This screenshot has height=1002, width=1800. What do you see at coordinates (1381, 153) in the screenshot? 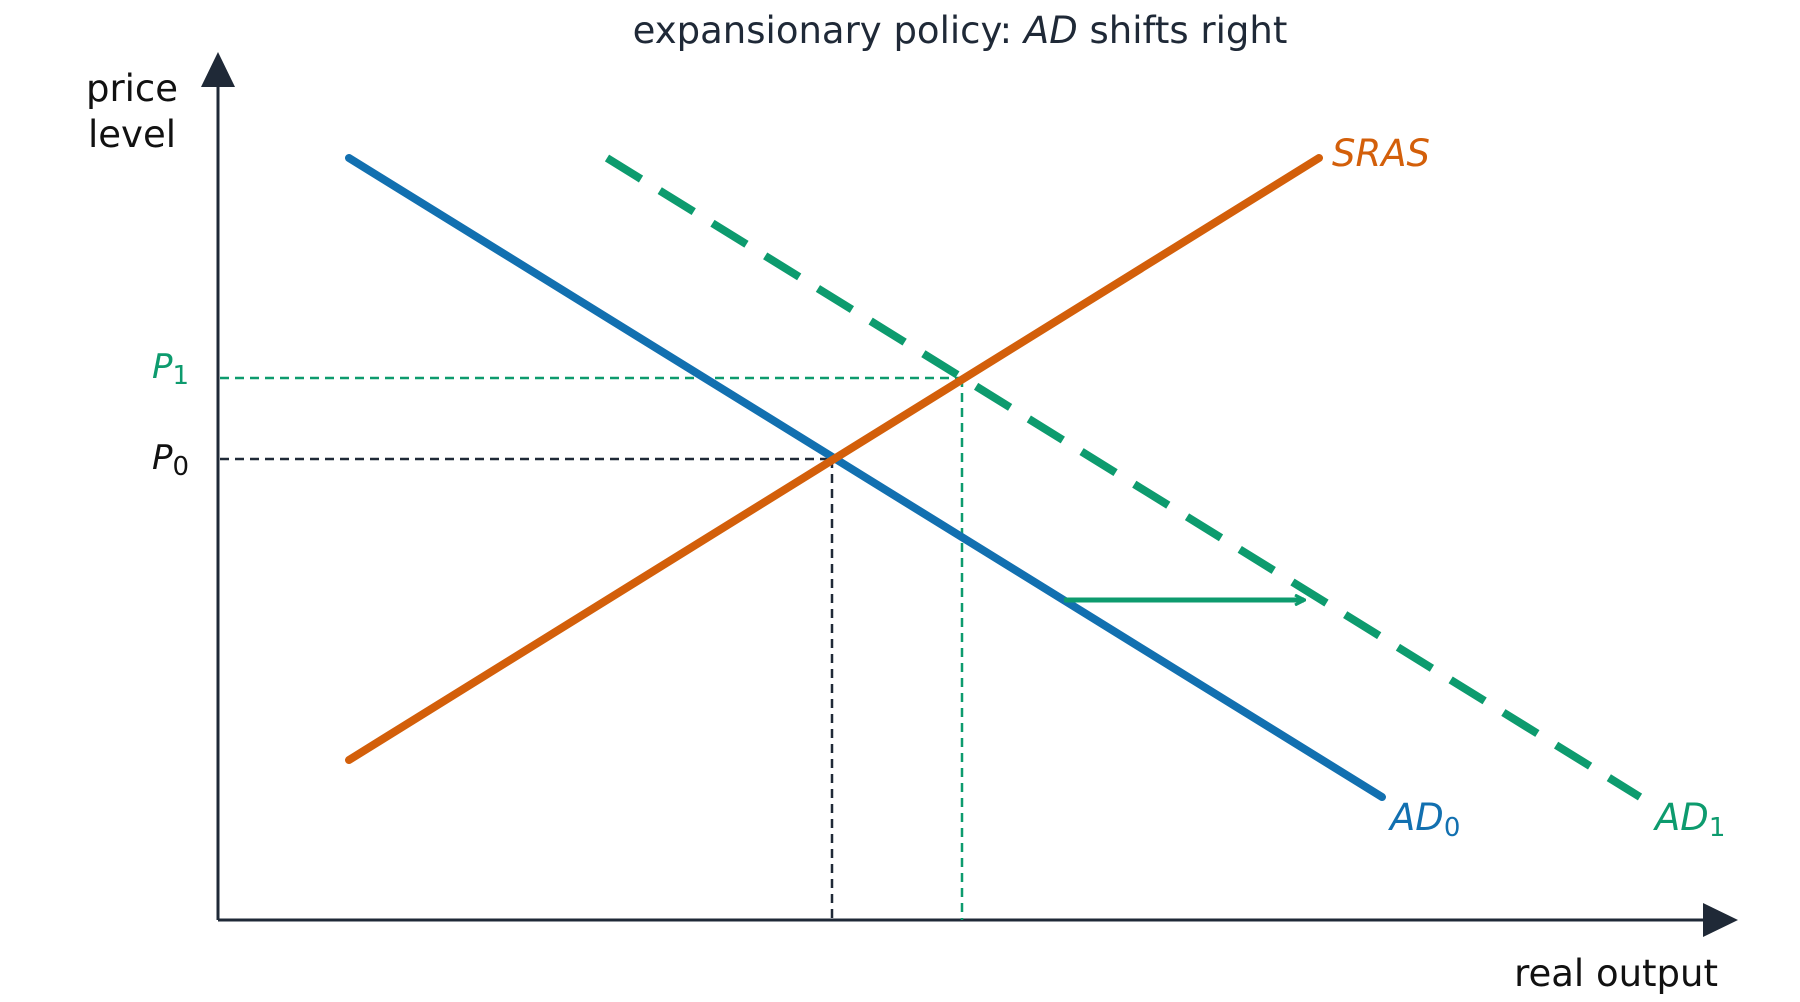
I see `sras-label: SRAS` at bounding box center [1381, 153].